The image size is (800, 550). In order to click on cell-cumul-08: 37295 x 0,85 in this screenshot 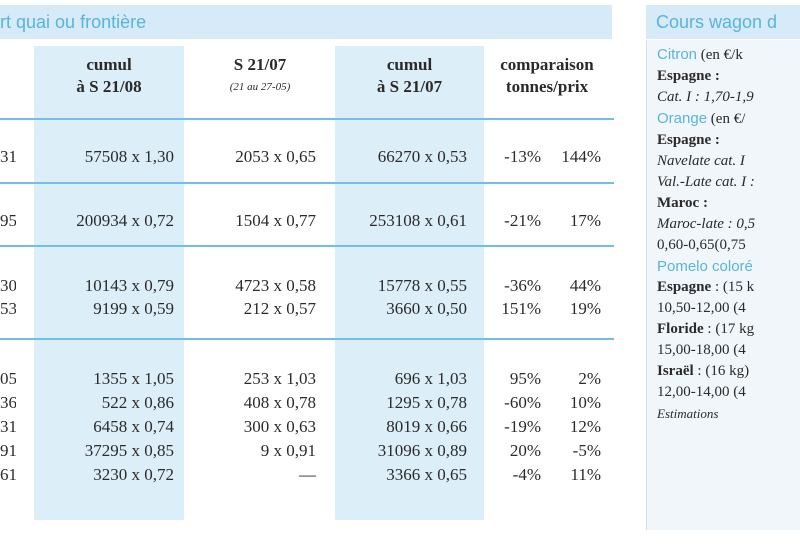, I will do `click(129, 450)`.